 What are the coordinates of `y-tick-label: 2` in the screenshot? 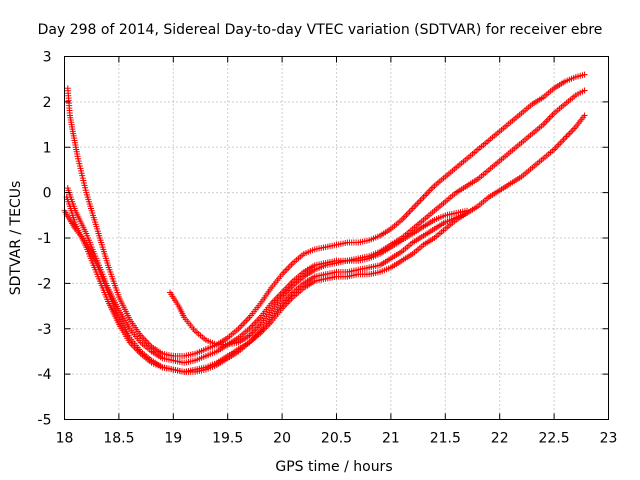 It's located at (47, 103).